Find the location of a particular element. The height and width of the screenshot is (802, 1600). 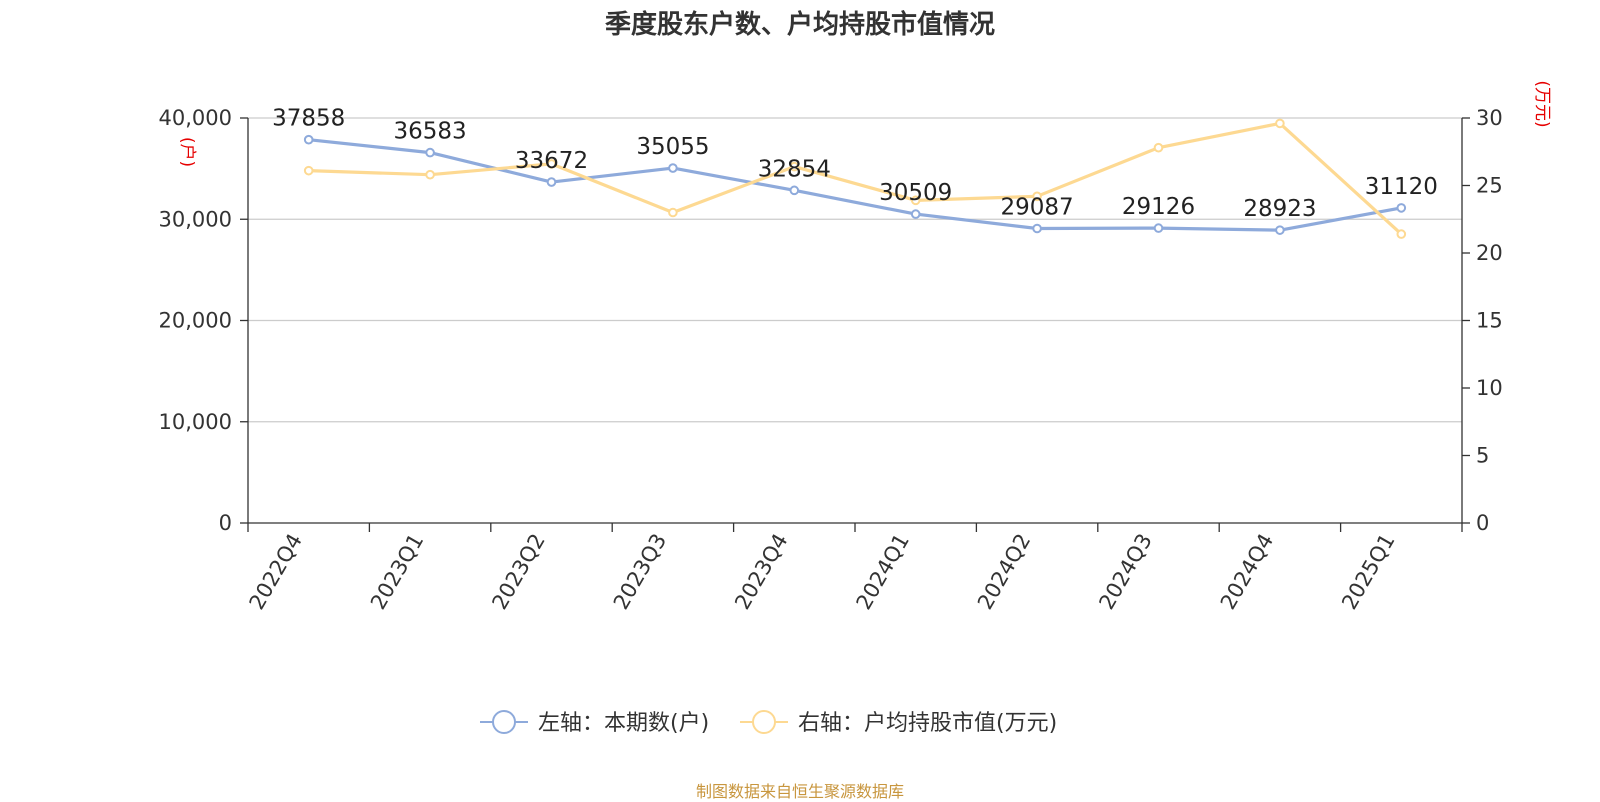

x-axis-category-label: 2024Q4 is located at coordinates (1247, 572).